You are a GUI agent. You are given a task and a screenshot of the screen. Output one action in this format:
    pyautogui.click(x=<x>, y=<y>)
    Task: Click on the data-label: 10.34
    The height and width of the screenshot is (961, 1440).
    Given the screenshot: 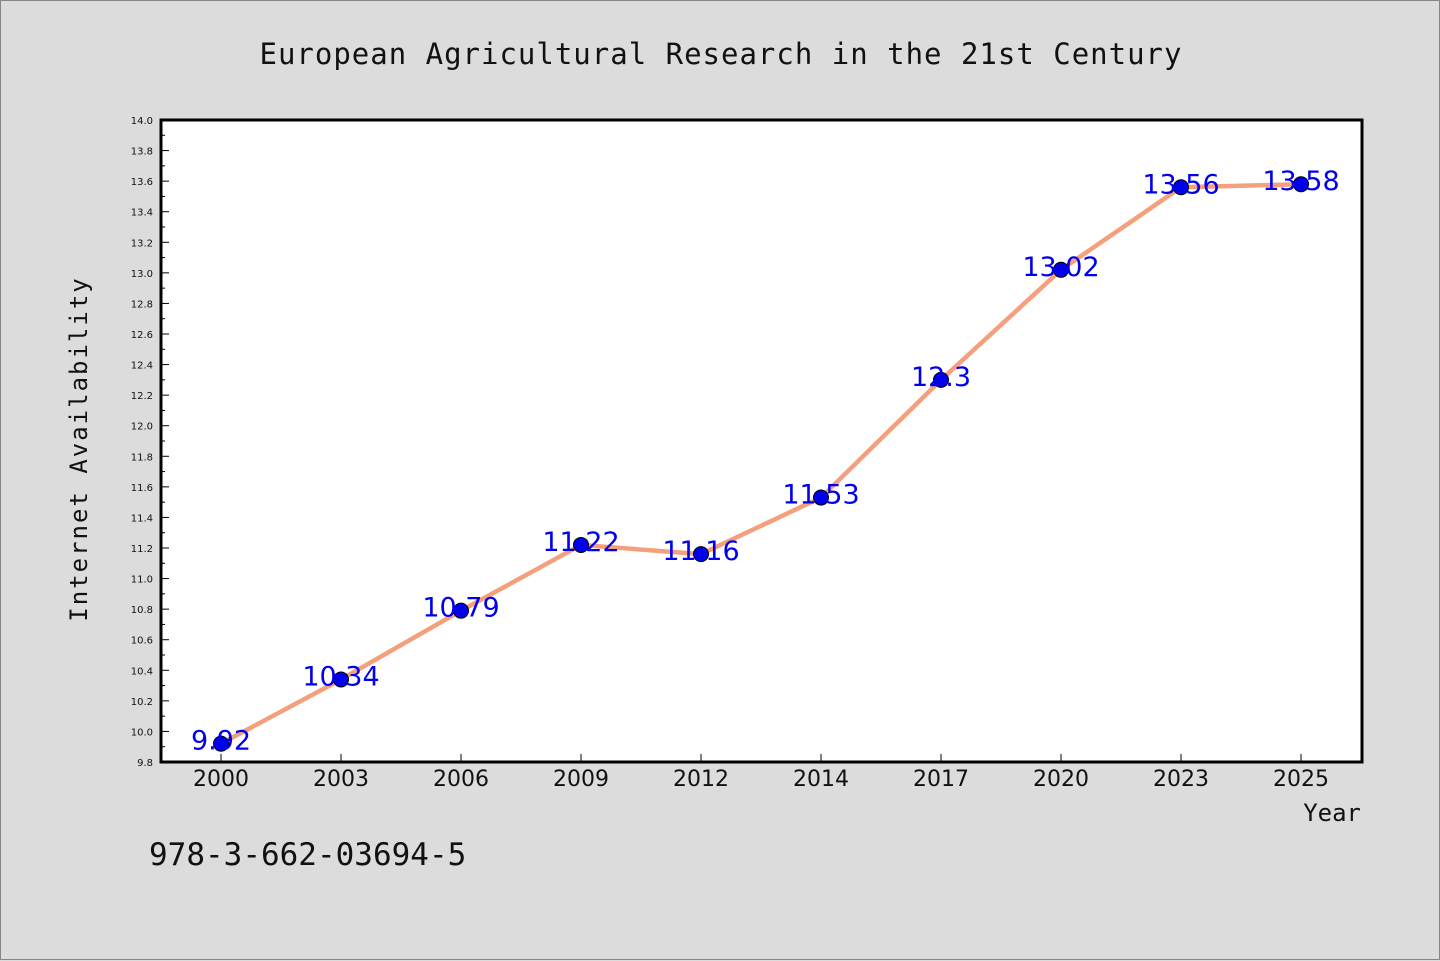 What is the action you would take?
    pyautogui.click(x=340, y=676)
    